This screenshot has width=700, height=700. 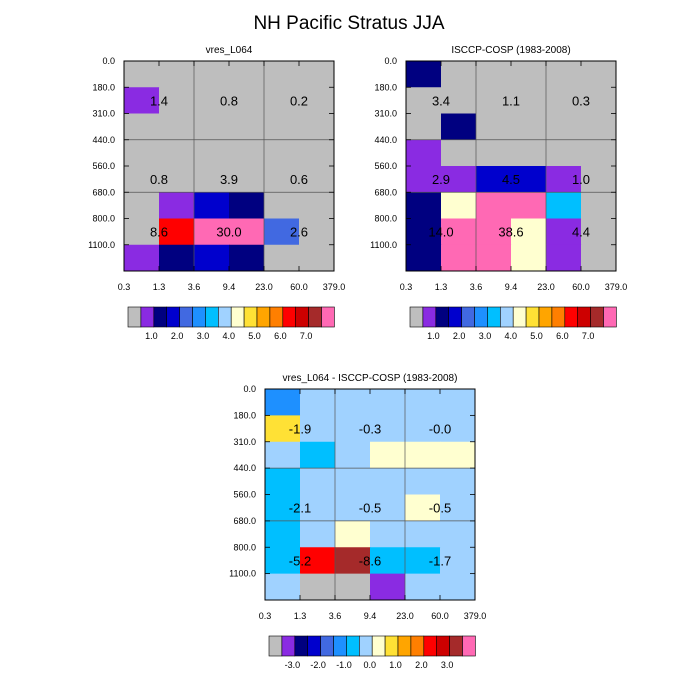 What do you see at coordinates (440, 429) in the screenshot?
I see `cell-value-label: -0.0` at bounding box center [440, 429].